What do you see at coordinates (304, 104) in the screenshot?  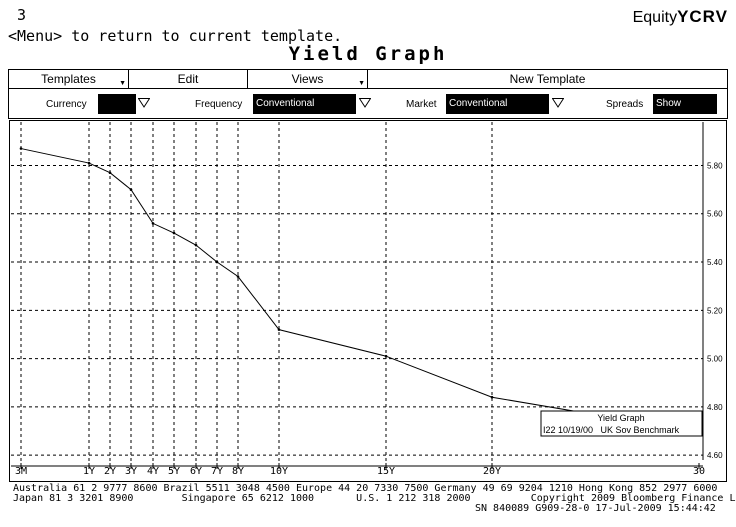 I see `frequency-select: Conventional` at bounding box center [304, 104].